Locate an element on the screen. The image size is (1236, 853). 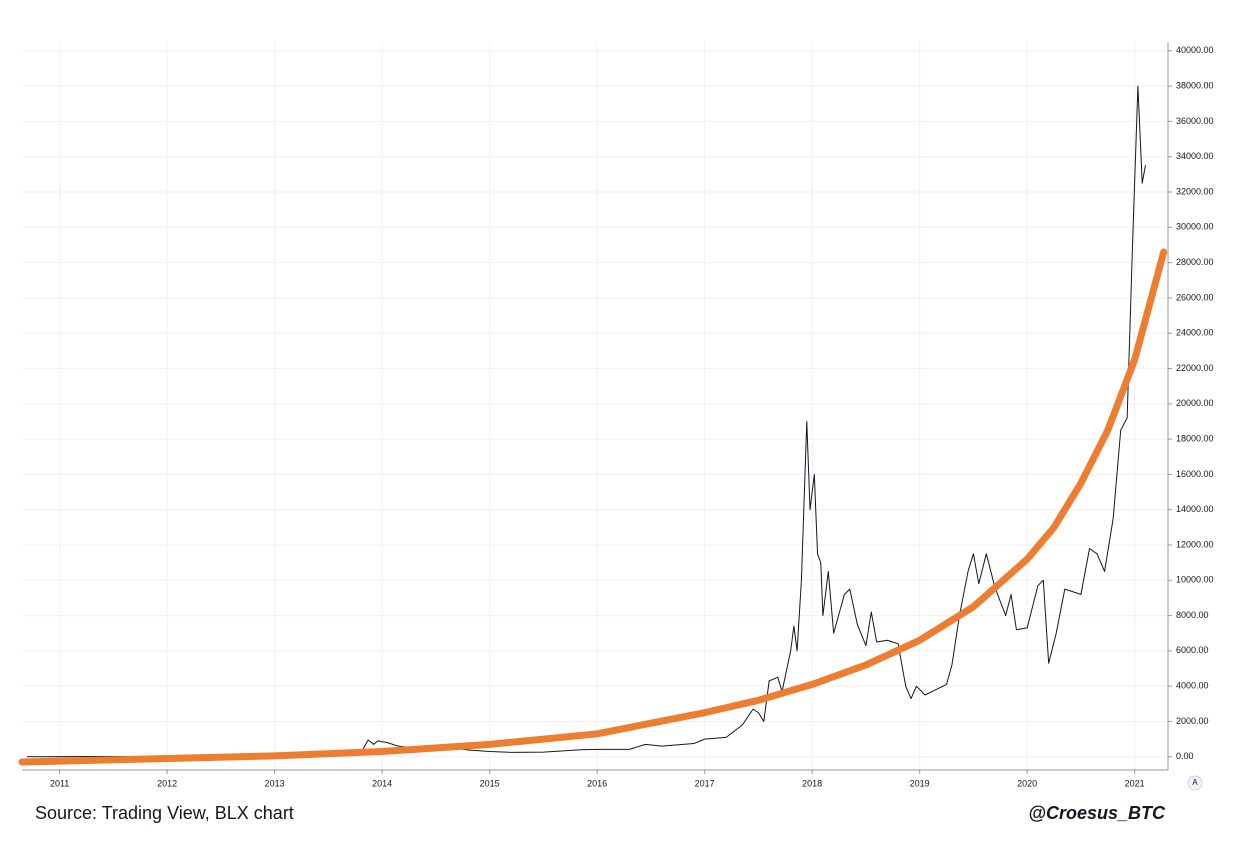
y-tick-label: 36000.00 is located at coordinates (1195, 121).